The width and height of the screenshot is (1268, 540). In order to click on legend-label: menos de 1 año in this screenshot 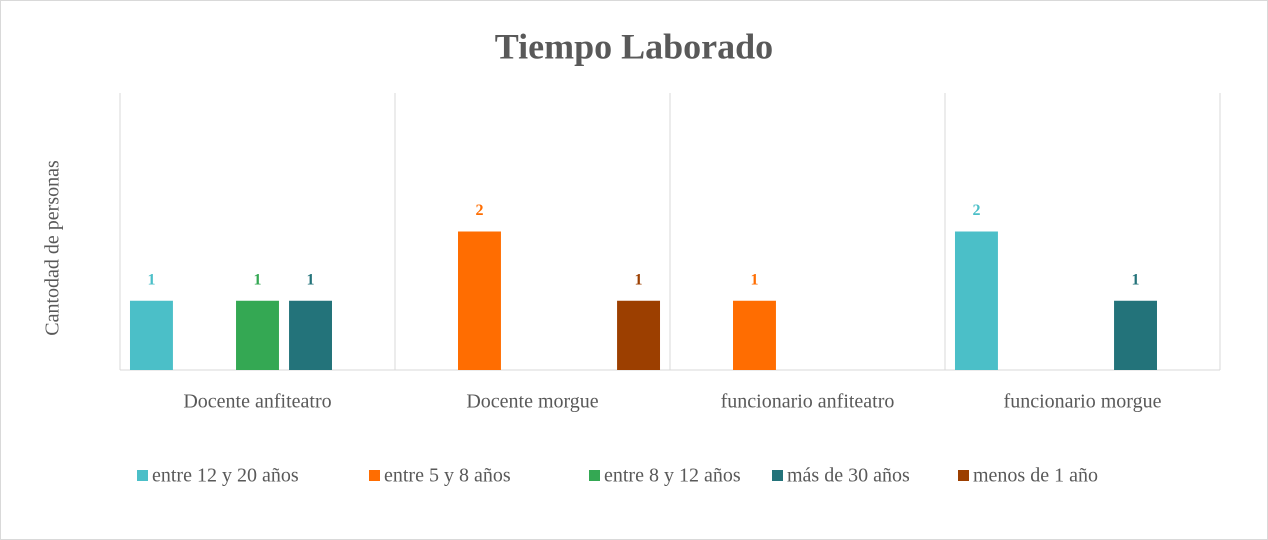, I will do `click(1035, 476)`.